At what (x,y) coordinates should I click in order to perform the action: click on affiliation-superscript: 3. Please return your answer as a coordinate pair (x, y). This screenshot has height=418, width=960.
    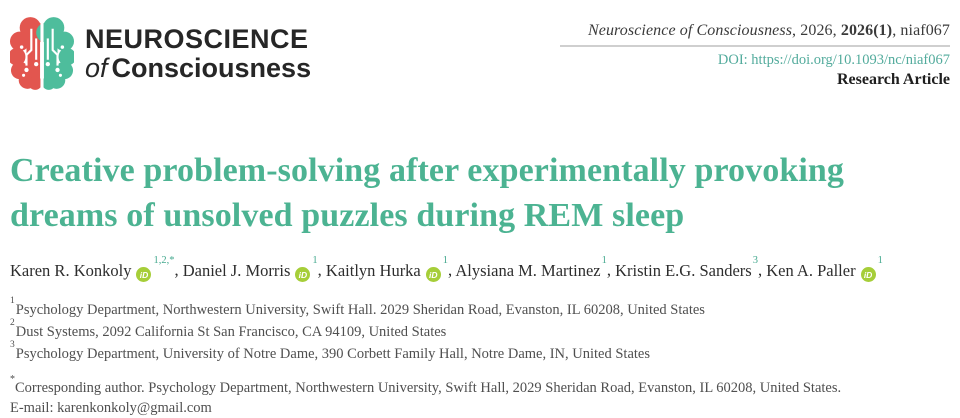
    Looking at the image, I should click on (12, 345).